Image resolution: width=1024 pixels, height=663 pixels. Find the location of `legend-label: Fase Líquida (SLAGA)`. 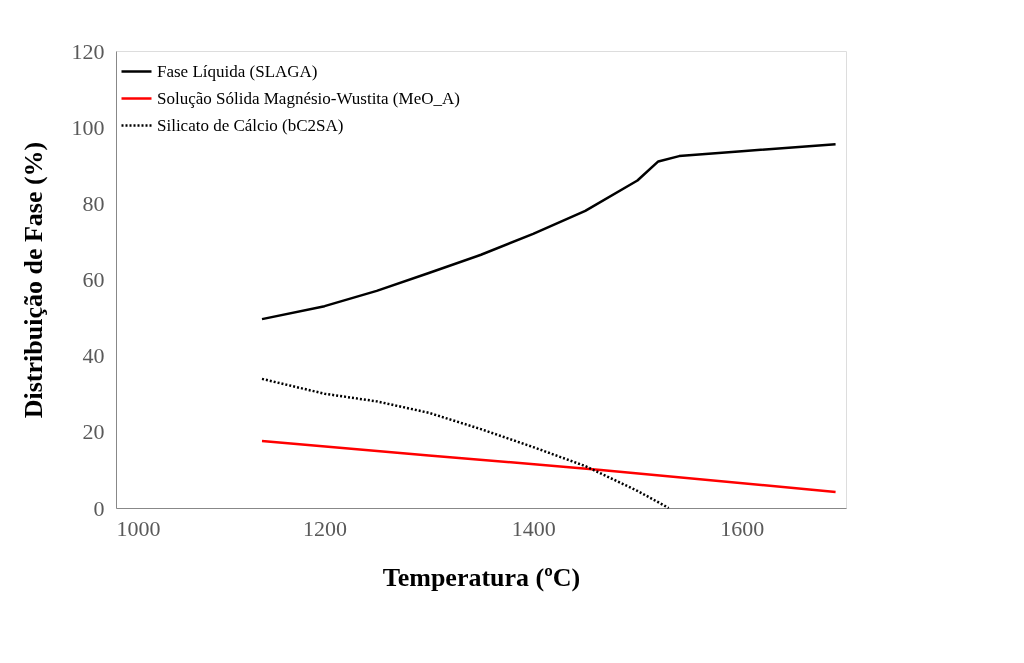

legend-label: Fase Líquida (SLAGA) is located at coordinates (237, 71).